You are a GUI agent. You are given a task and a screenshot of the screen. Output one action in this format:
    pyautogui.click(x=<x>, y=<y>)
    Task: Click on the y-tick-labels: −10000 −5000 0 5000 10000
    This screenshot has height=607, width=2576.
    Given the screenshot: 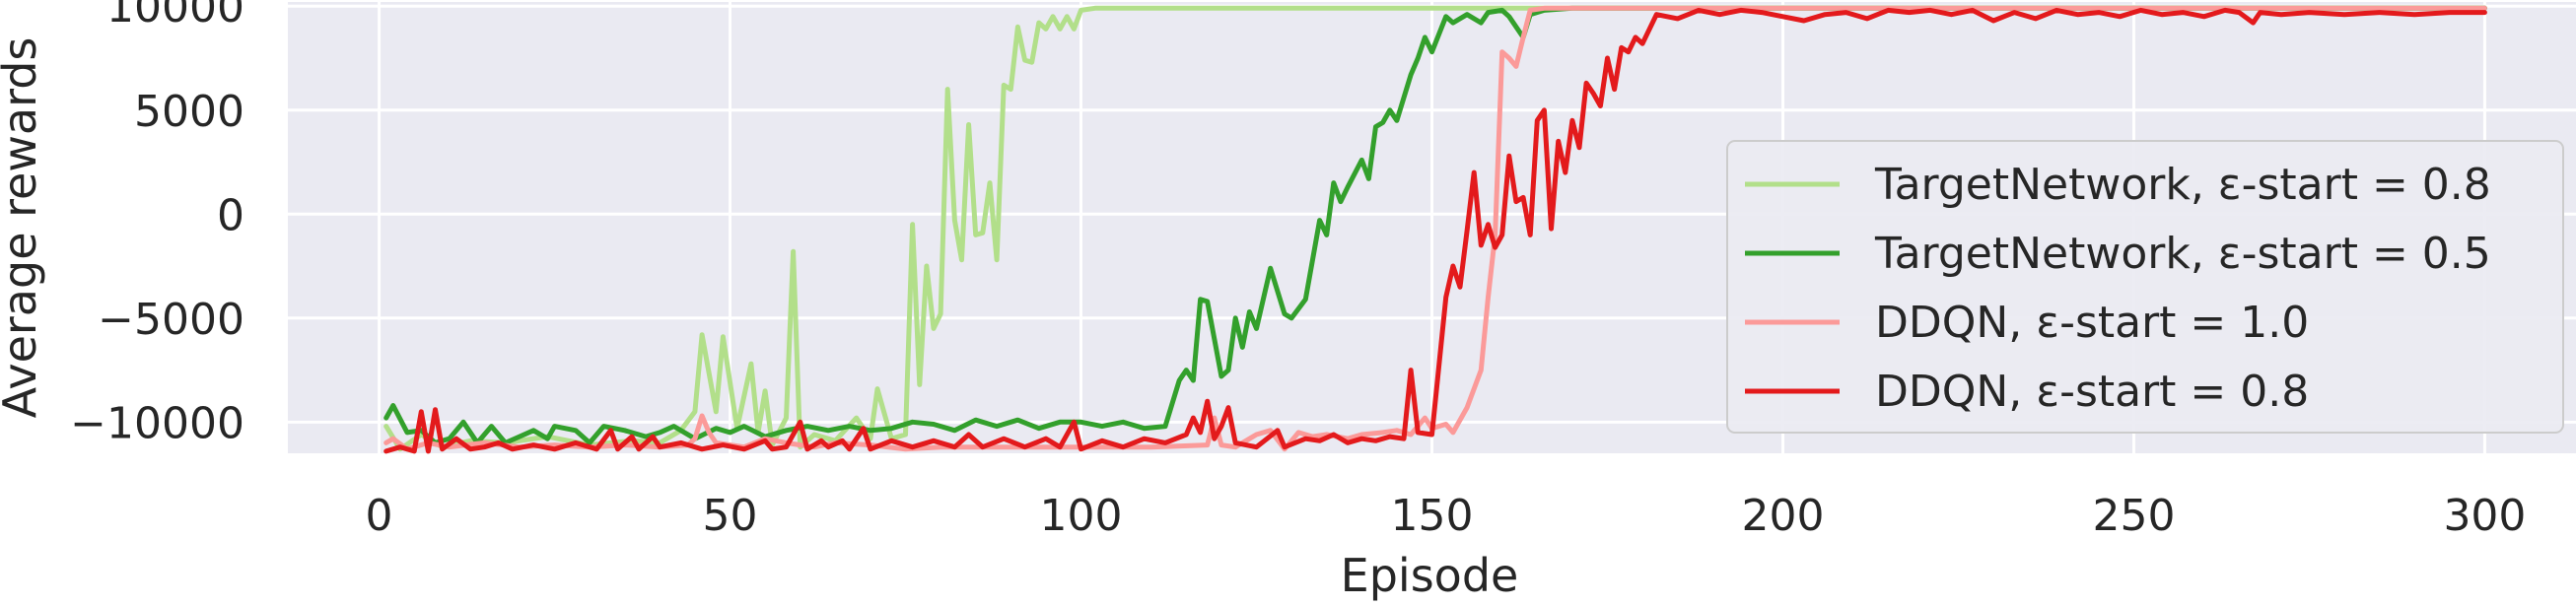 What is the action you would take?
    pyautogui.click(x=157, y=224)
    